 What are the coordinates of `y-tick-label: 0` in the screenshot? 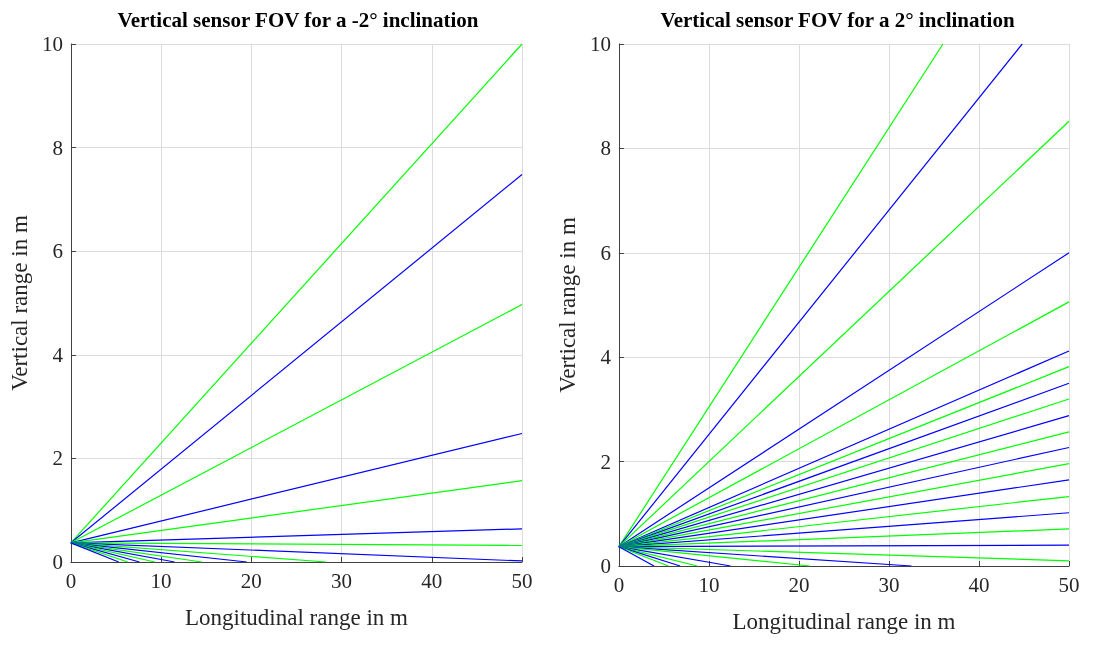 It's located at (57, 562).